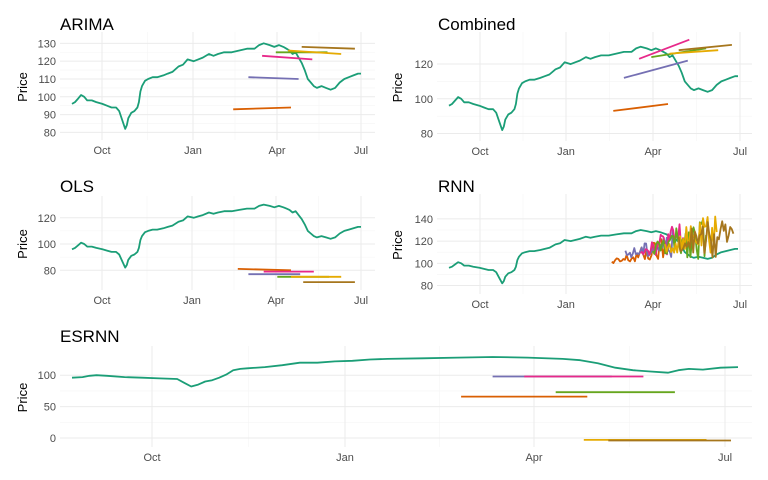 This screenshot has height=480, width=768. What do you see at coordinates (50, 408) in the screenshot?
I see `y-tick-label: 50` at bounding box center [50, 408].